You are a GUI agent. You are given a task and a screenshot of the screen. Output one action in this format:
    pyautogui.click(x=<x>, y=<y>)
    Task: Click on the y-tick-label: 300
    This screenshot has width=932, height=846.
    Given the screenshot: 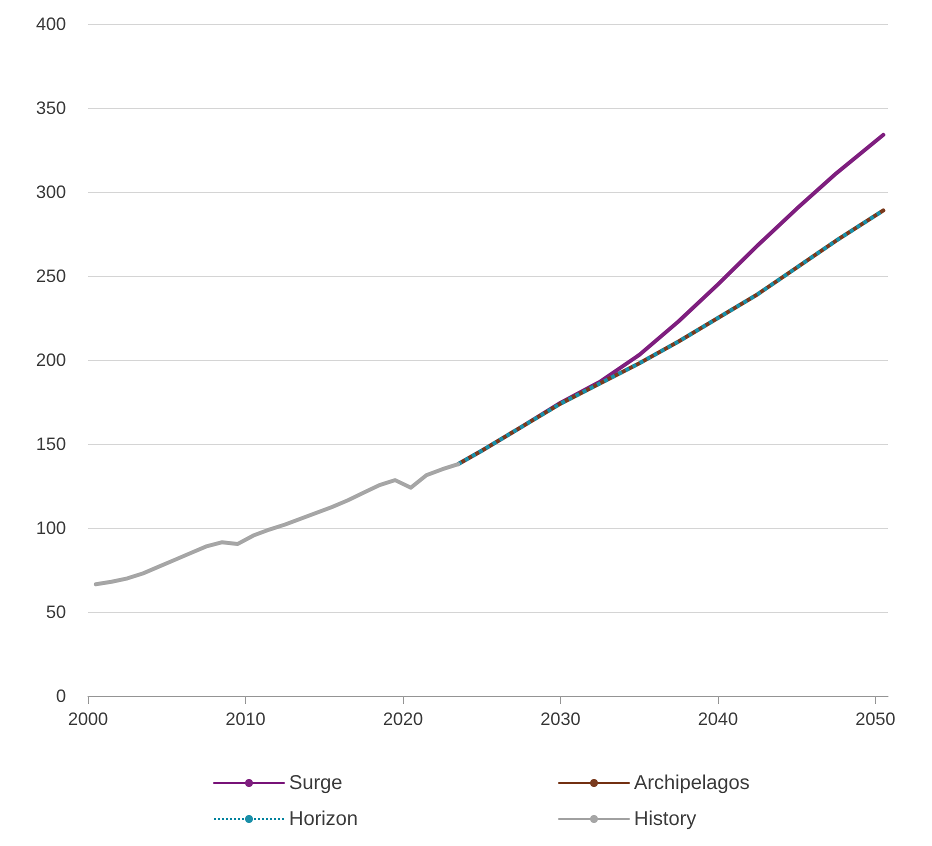 What is the action you would take?
    pyautogui.click(x=51, y=192)
    